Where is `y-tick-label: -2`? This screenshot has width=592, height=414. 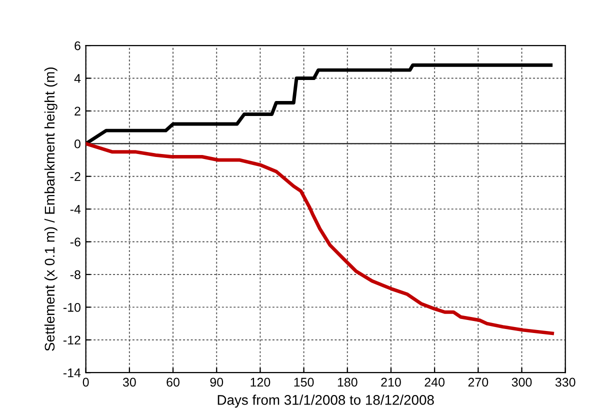
y-tick-label: -2 is located at coordinates (75, 176).